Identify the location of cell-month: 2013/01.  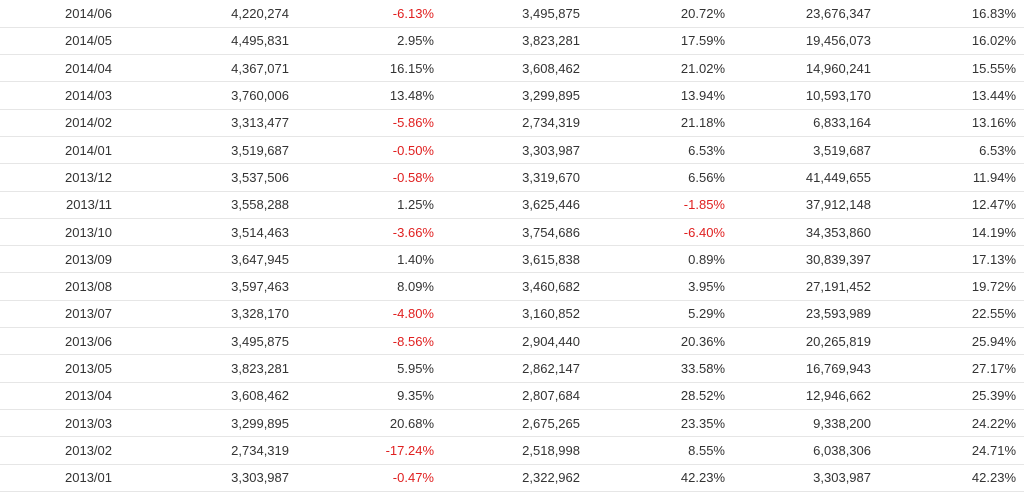
(56, 478).